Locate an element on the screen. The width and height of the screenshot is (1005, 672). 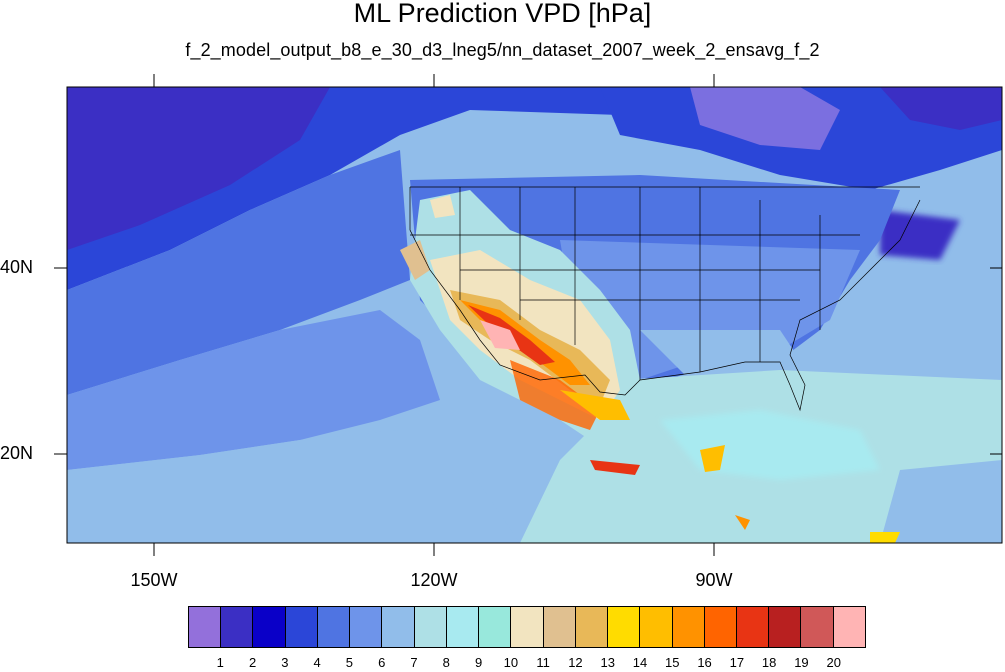
colorbar-level-label: 9 is located at coordinates (478, 662).